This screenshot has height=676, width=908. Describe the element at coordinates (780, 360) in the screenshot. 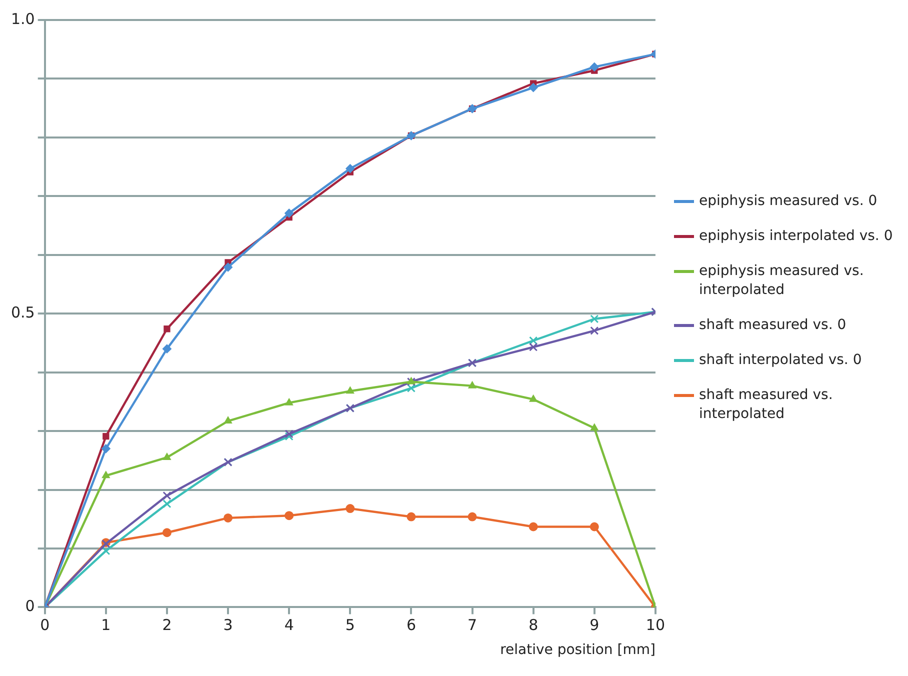

I see `legend-label: shaft interpolated vs. 0` at that location.